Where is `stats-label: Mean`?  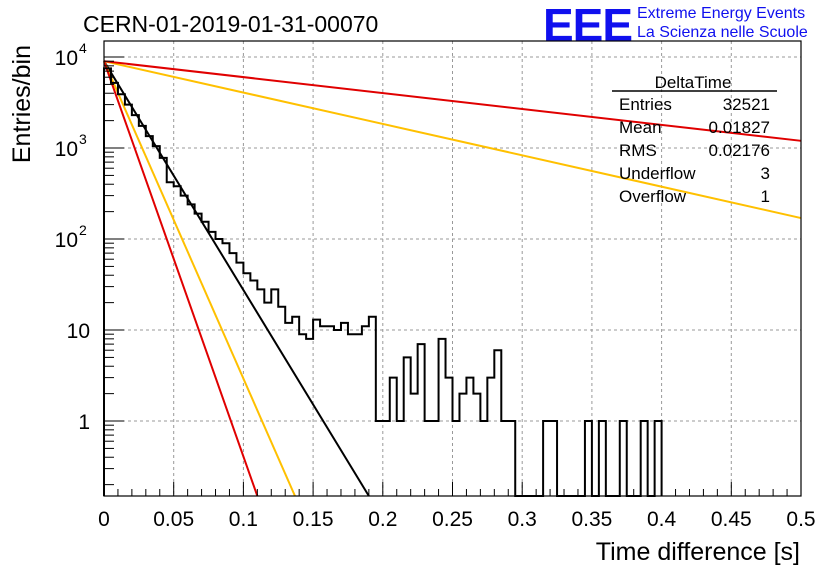 stats-label: Mean is located at coordinates (640, 127).